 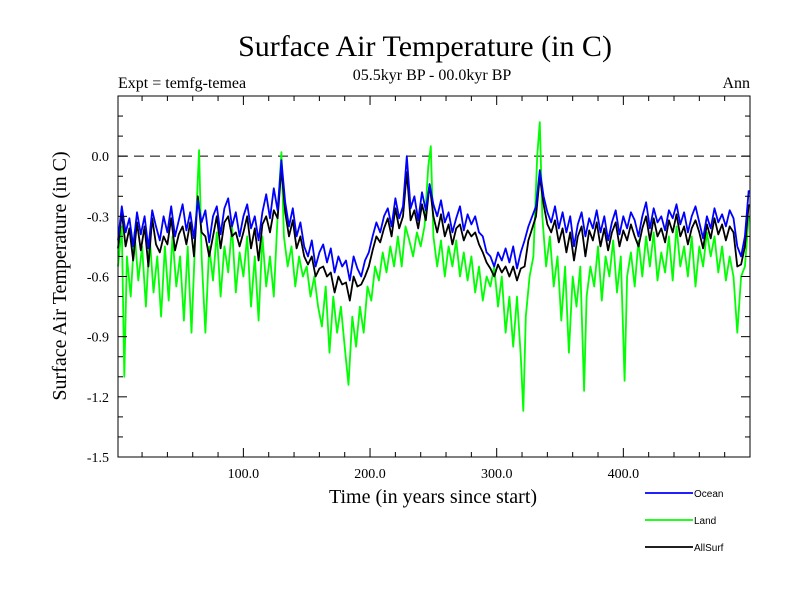 I want to click on y-tick-label: -1.5, so click(x=98, y=458).